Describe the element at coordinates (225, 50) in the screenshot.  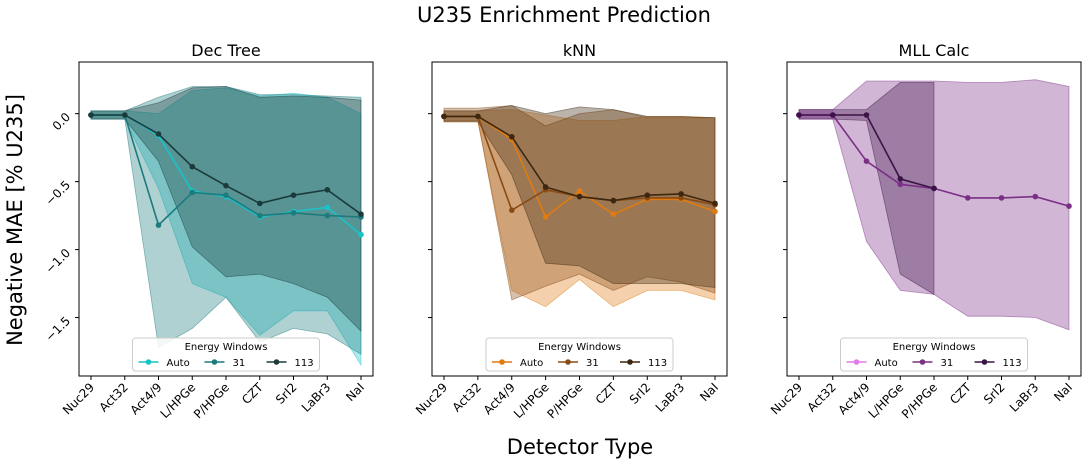
I see `panel-title: Dec Tree` at that location.